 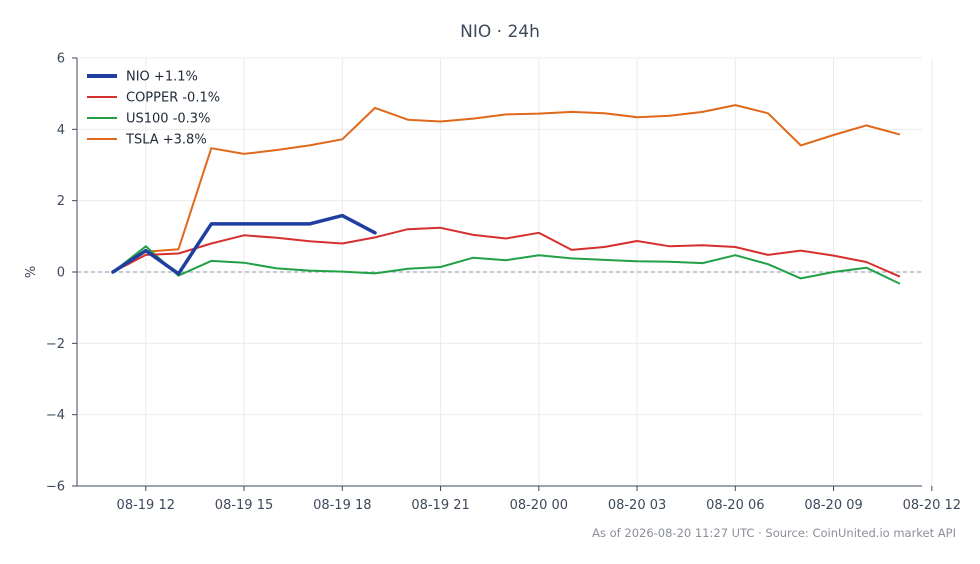 I want to click on series-line-us100, so click(x=506, y=265).